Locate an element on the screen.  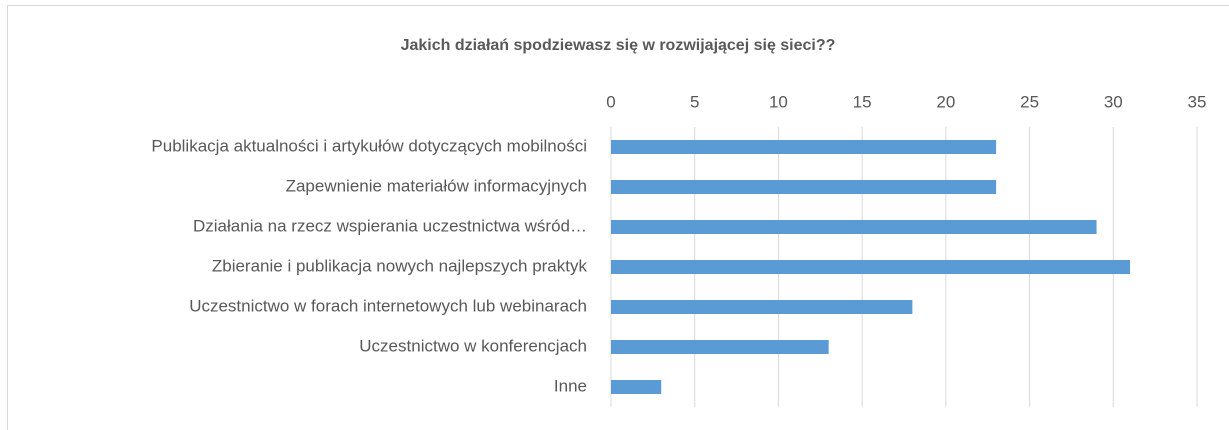
y-tick-label: Uczestnictwo w konferencjach is located at coordinates (473, 345).